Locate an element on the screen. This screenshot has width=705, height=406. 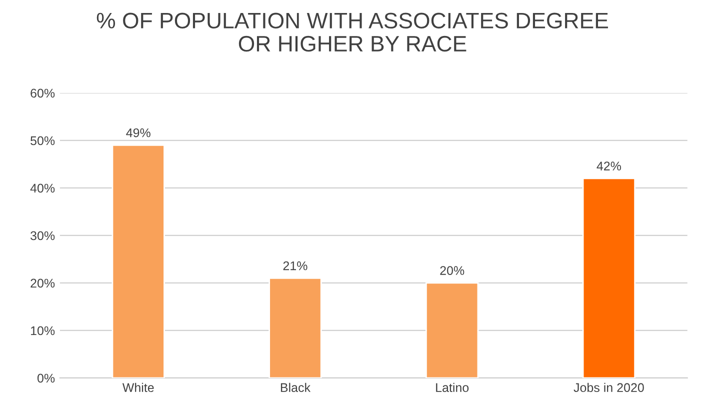
x-tick-label: Black is located at coordinates (295, 387).